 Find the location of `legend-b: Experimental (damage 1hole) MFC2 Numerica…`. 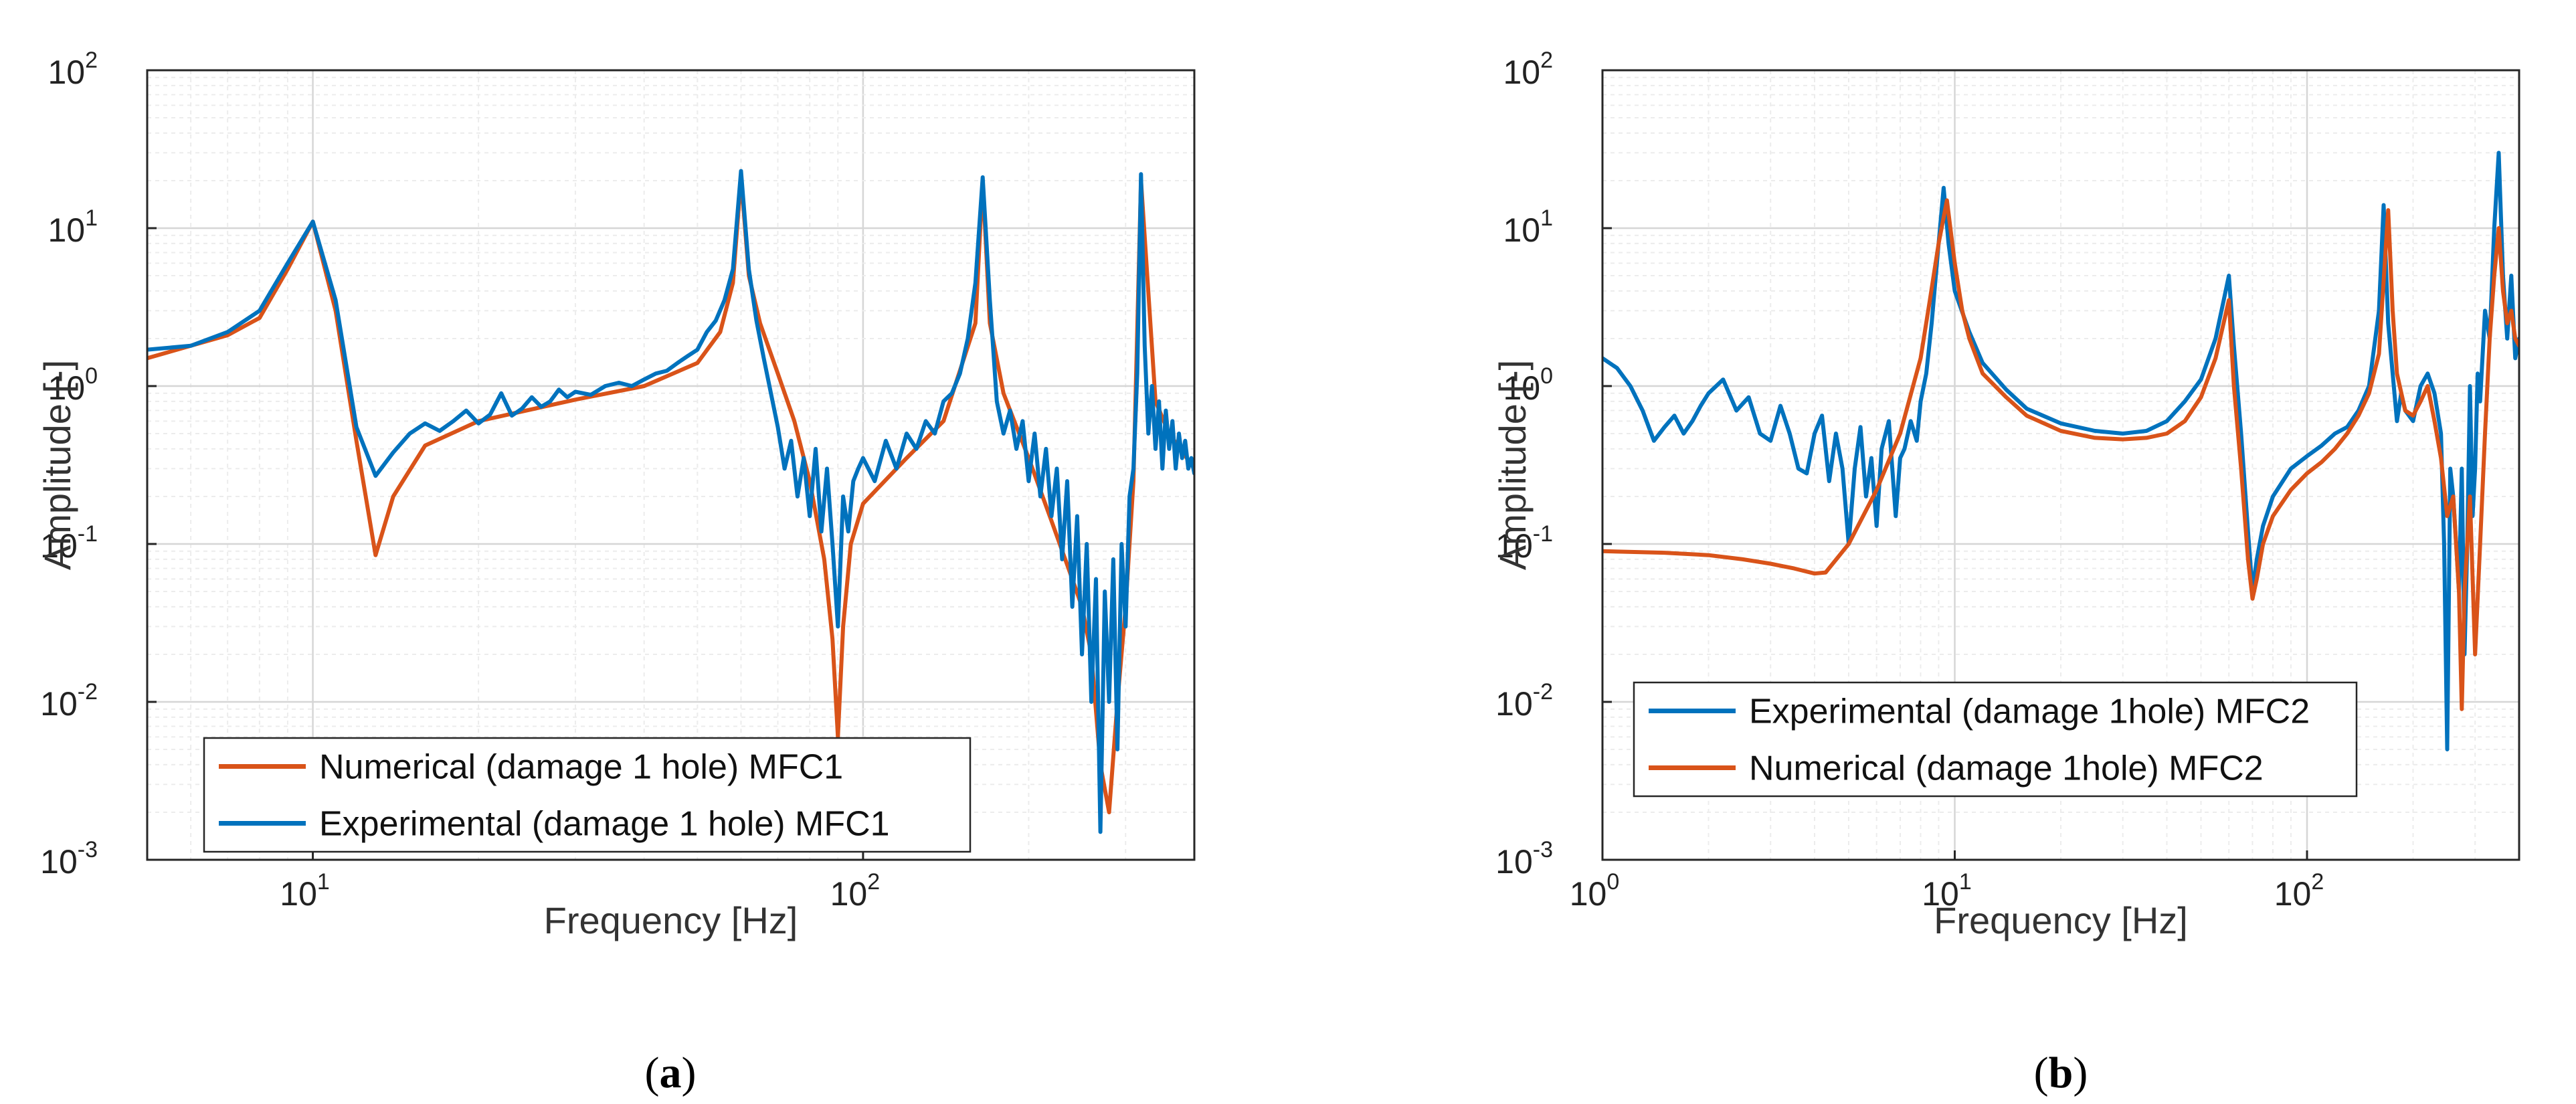

legend-b: Experimental (damage 1hole) MFC2 Numerica… is located at coordinates (1995, 740).